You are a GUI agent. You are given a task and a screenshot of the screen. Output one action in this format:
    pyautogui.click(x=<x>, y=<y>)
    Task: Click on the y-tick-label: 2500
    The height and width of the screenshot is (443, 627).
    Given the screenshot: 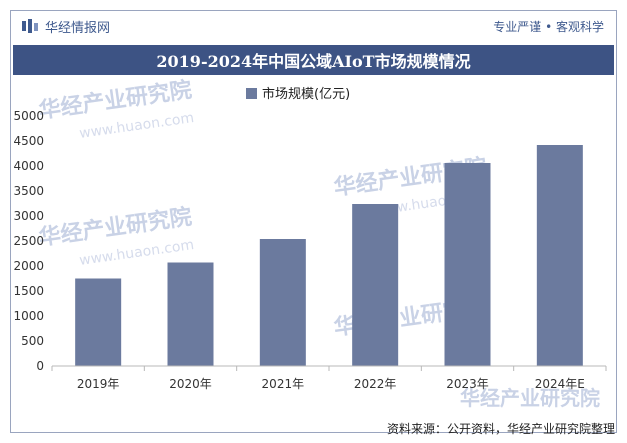 What is the action you would take?
    pyautogui.click(x=28, y=241)
    